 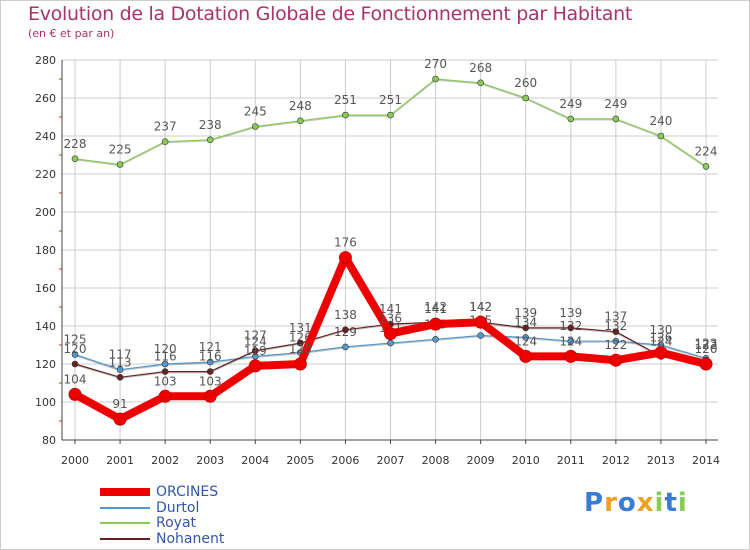 I want to click on x-tick-label: 2010, so click(x=526, y=460).